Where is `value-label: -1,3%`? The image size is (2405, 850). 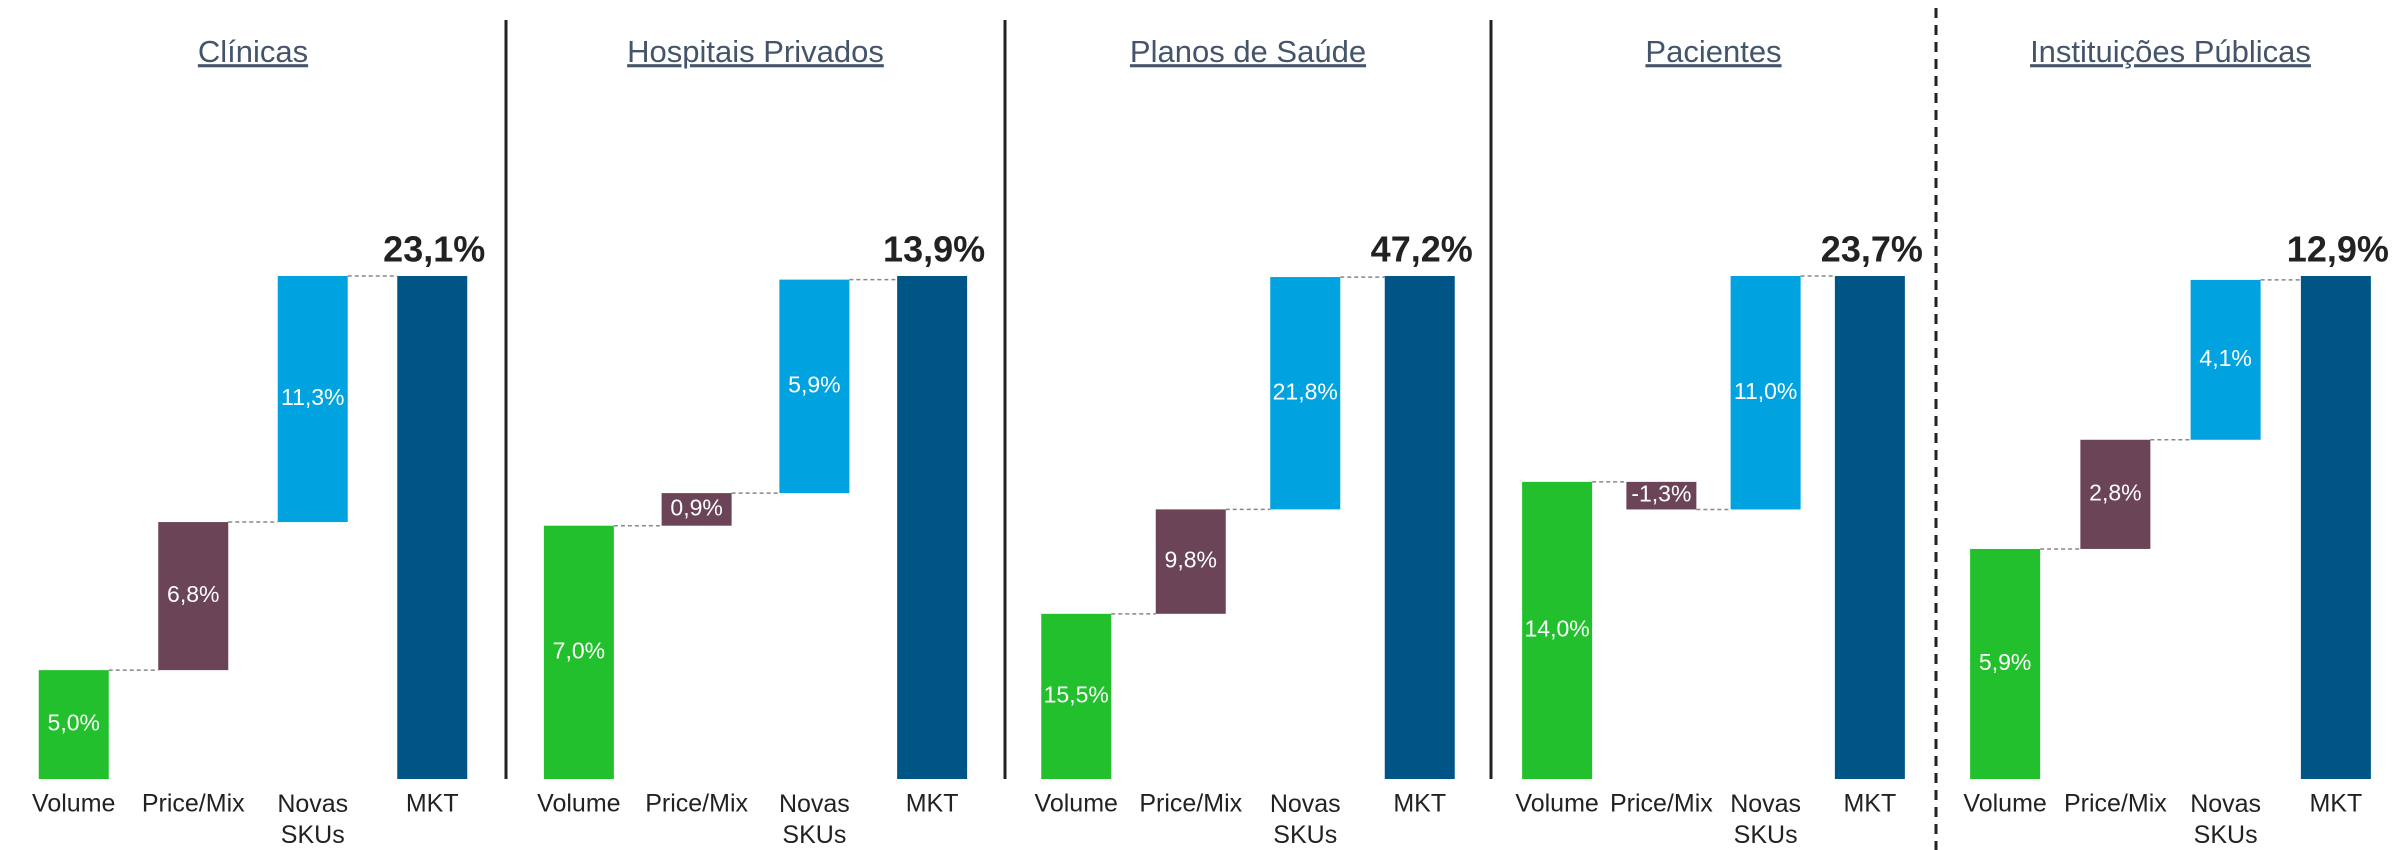 value-label: -1,3% is located at coordinates (1661, 494).